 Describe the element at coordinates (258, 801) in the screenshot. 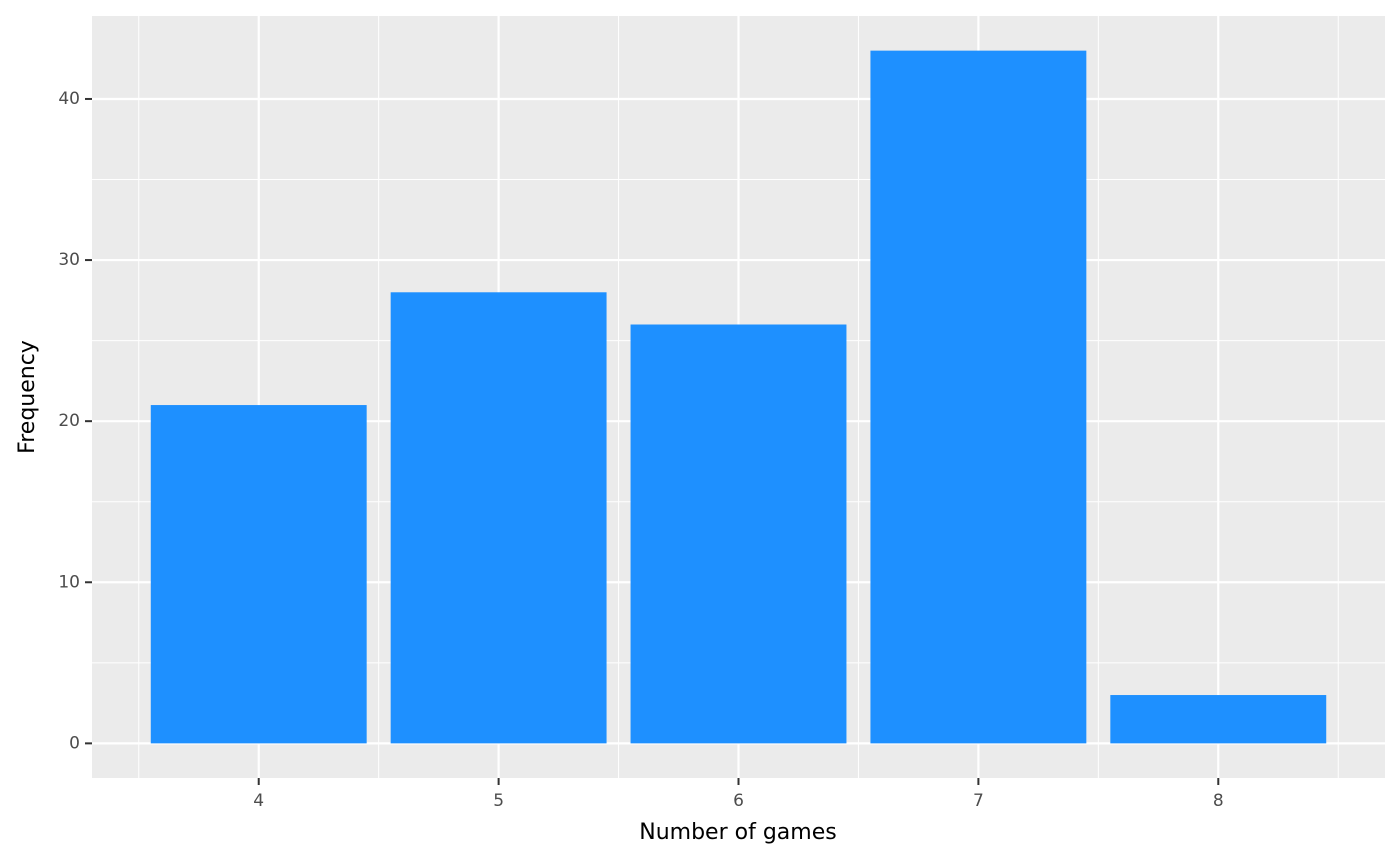

I see `x-tick-label: 4` at that location.